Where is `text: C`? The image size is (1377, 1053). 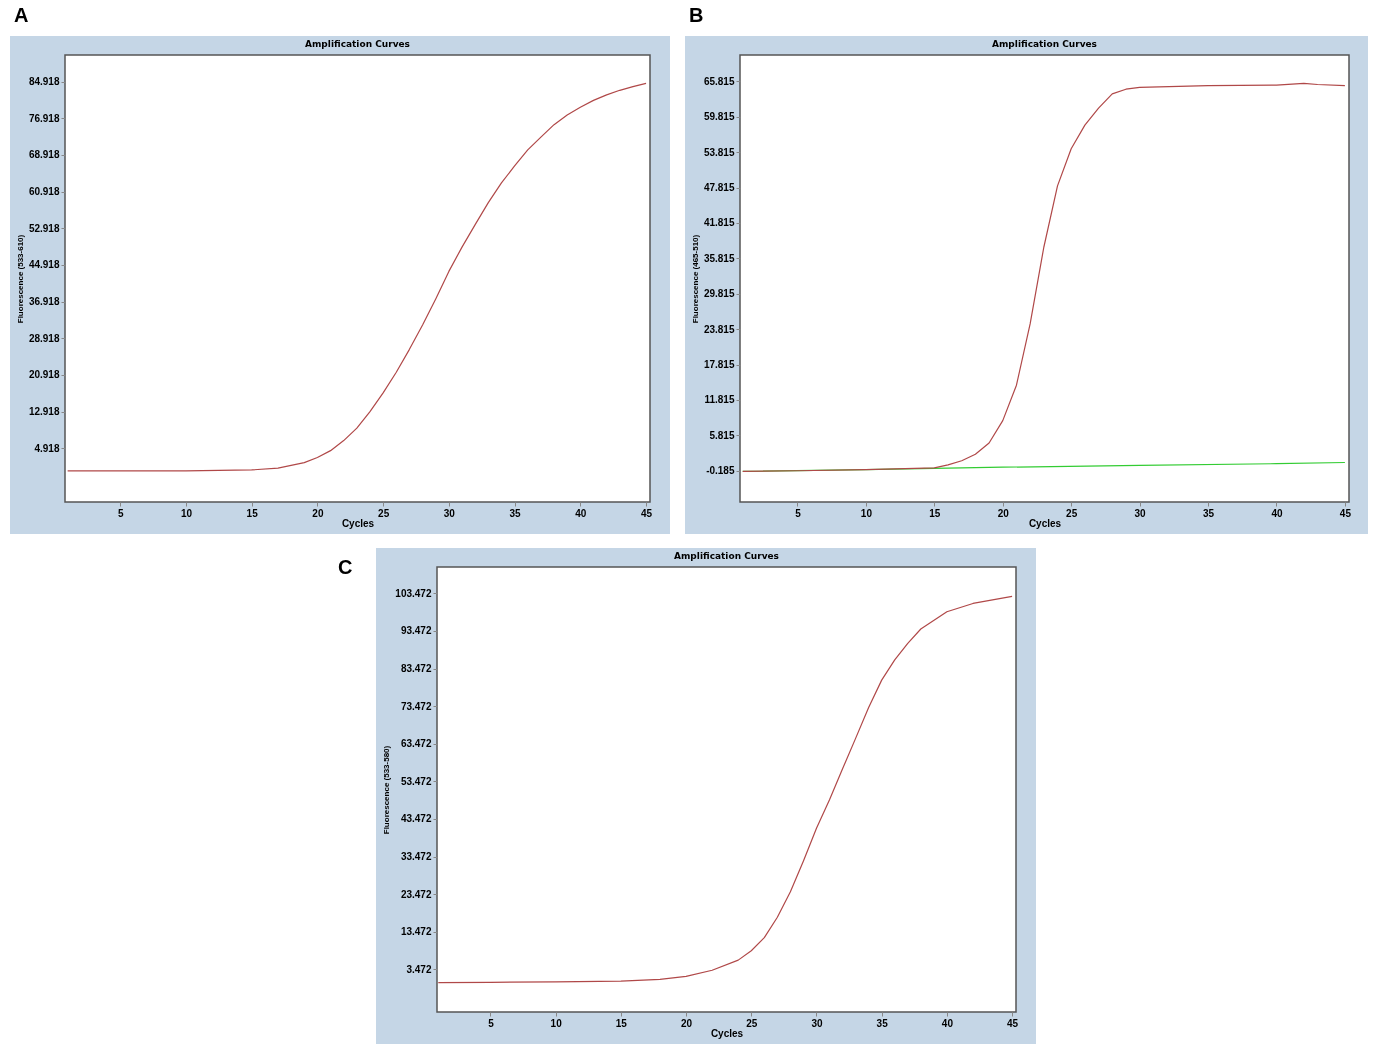 text: C is located at coordinates (345, 567).